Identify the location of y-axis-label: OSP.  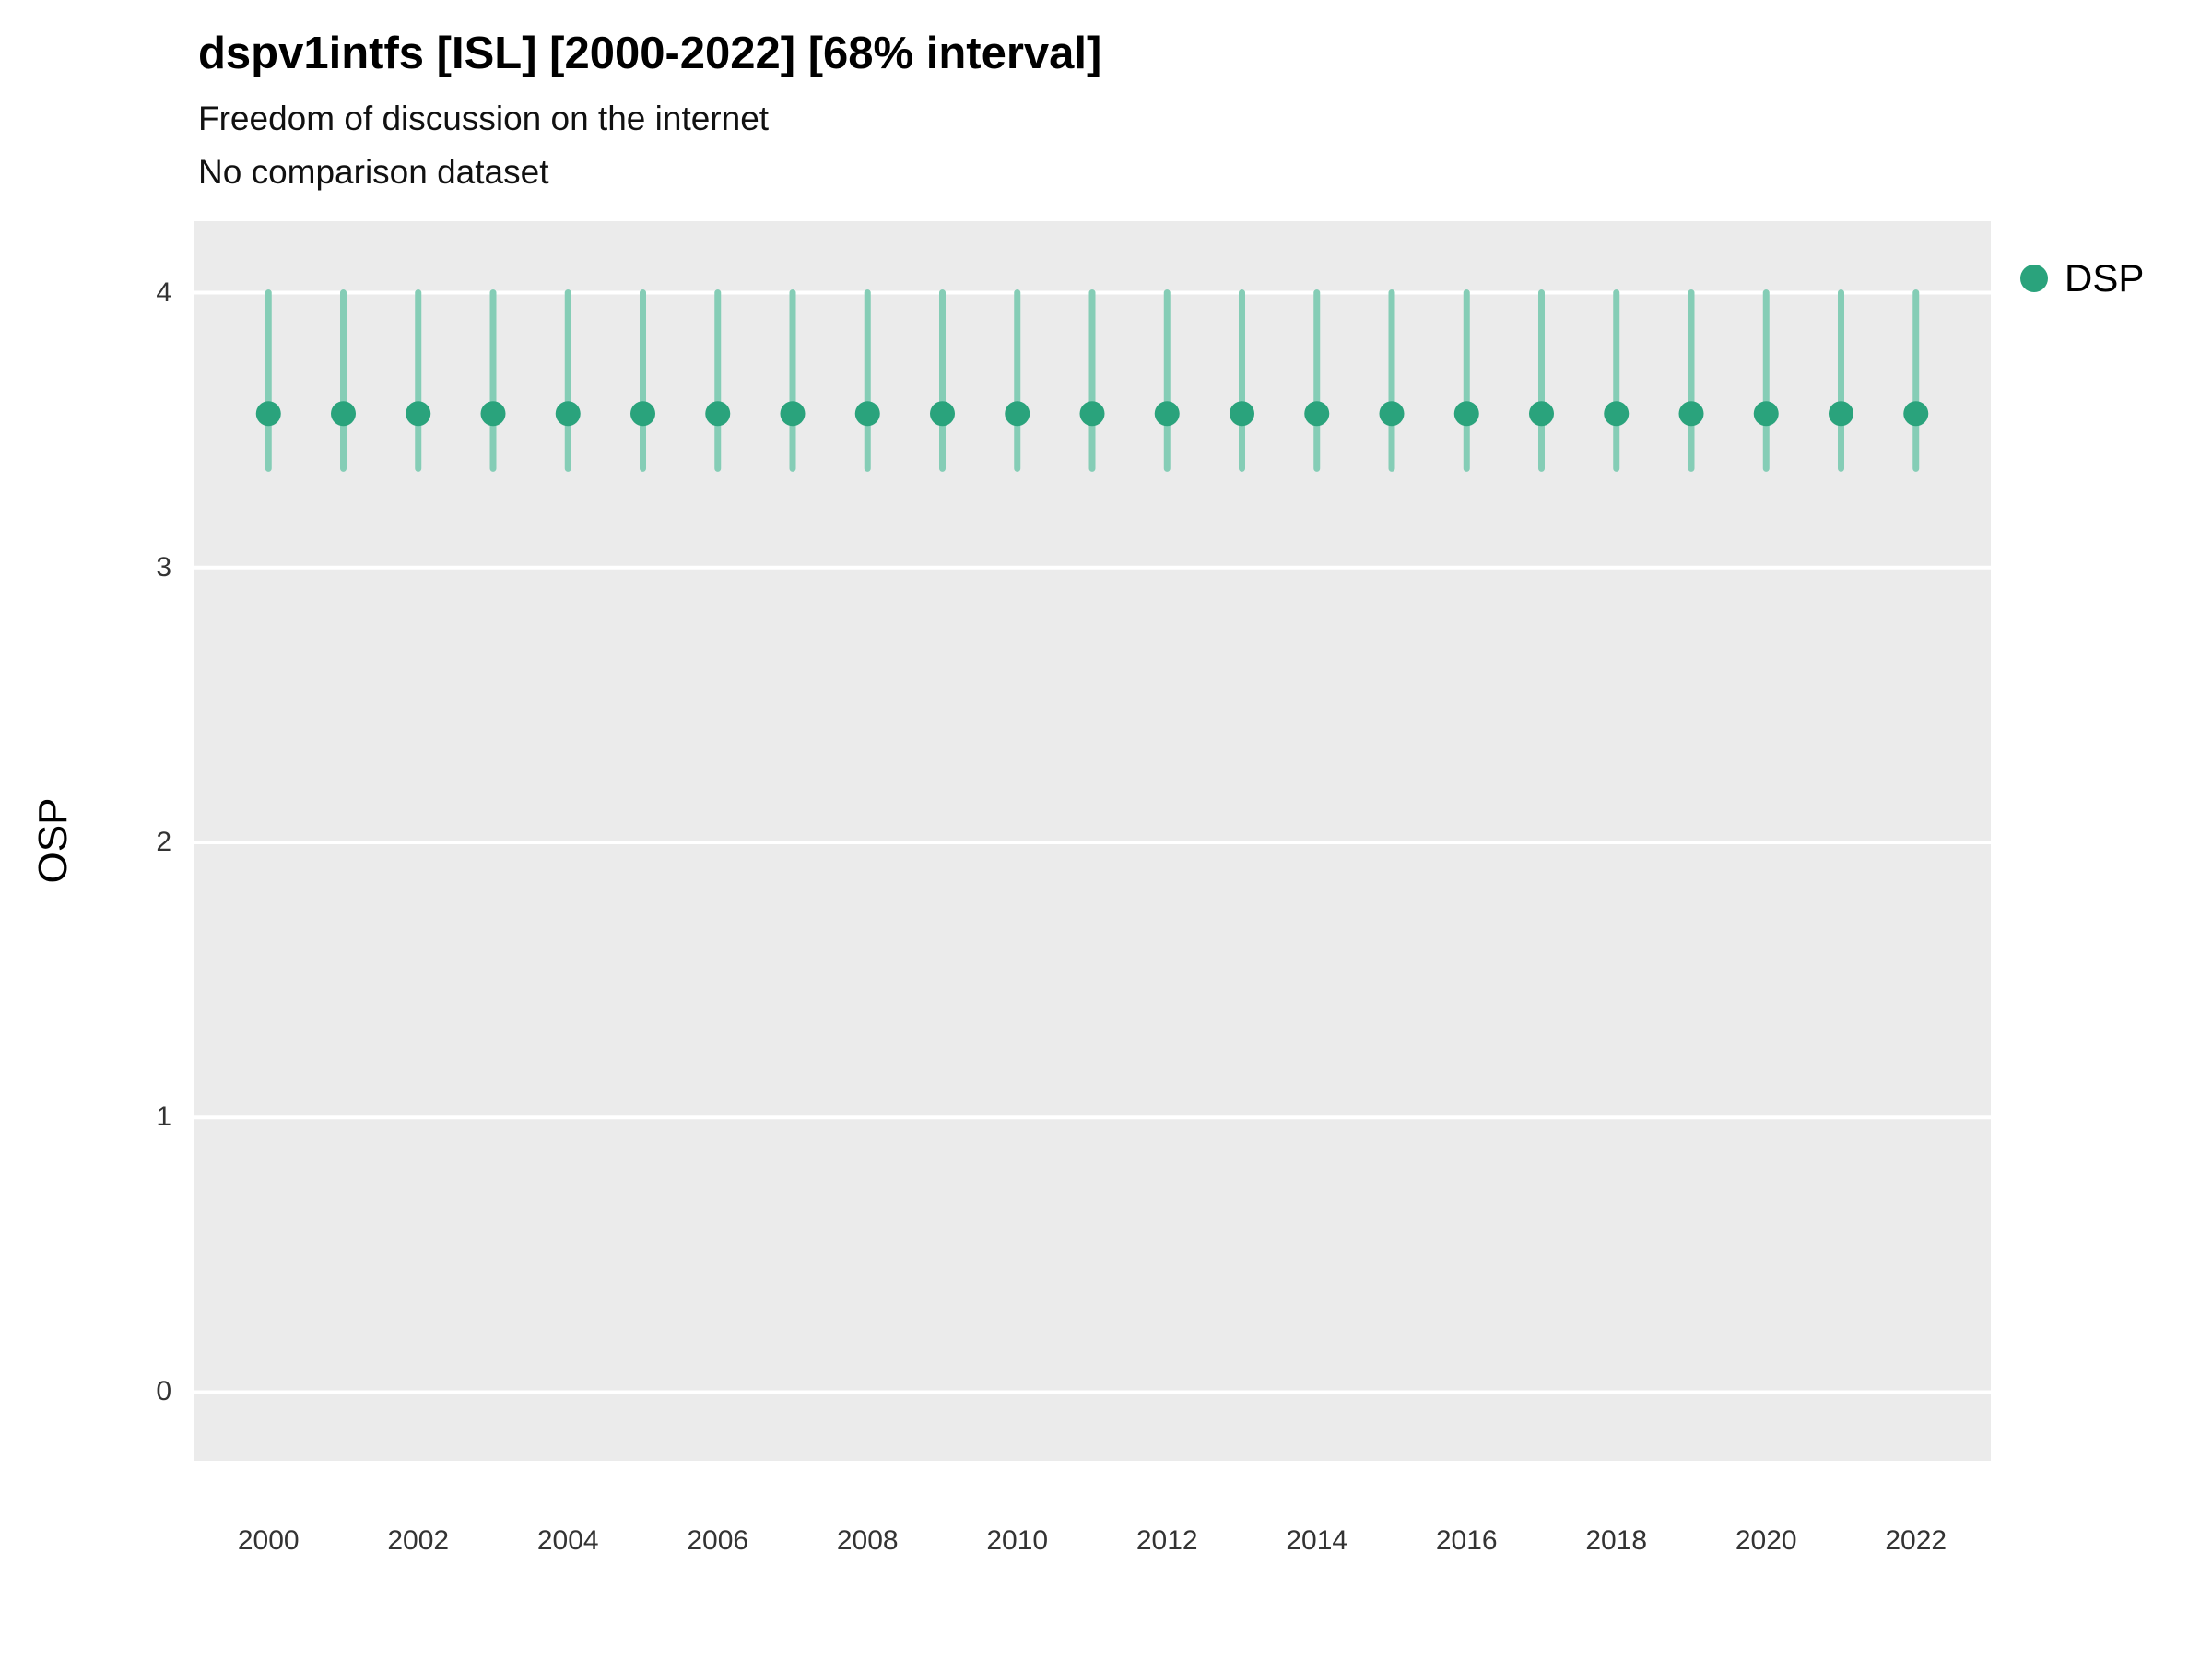
(53, 840).